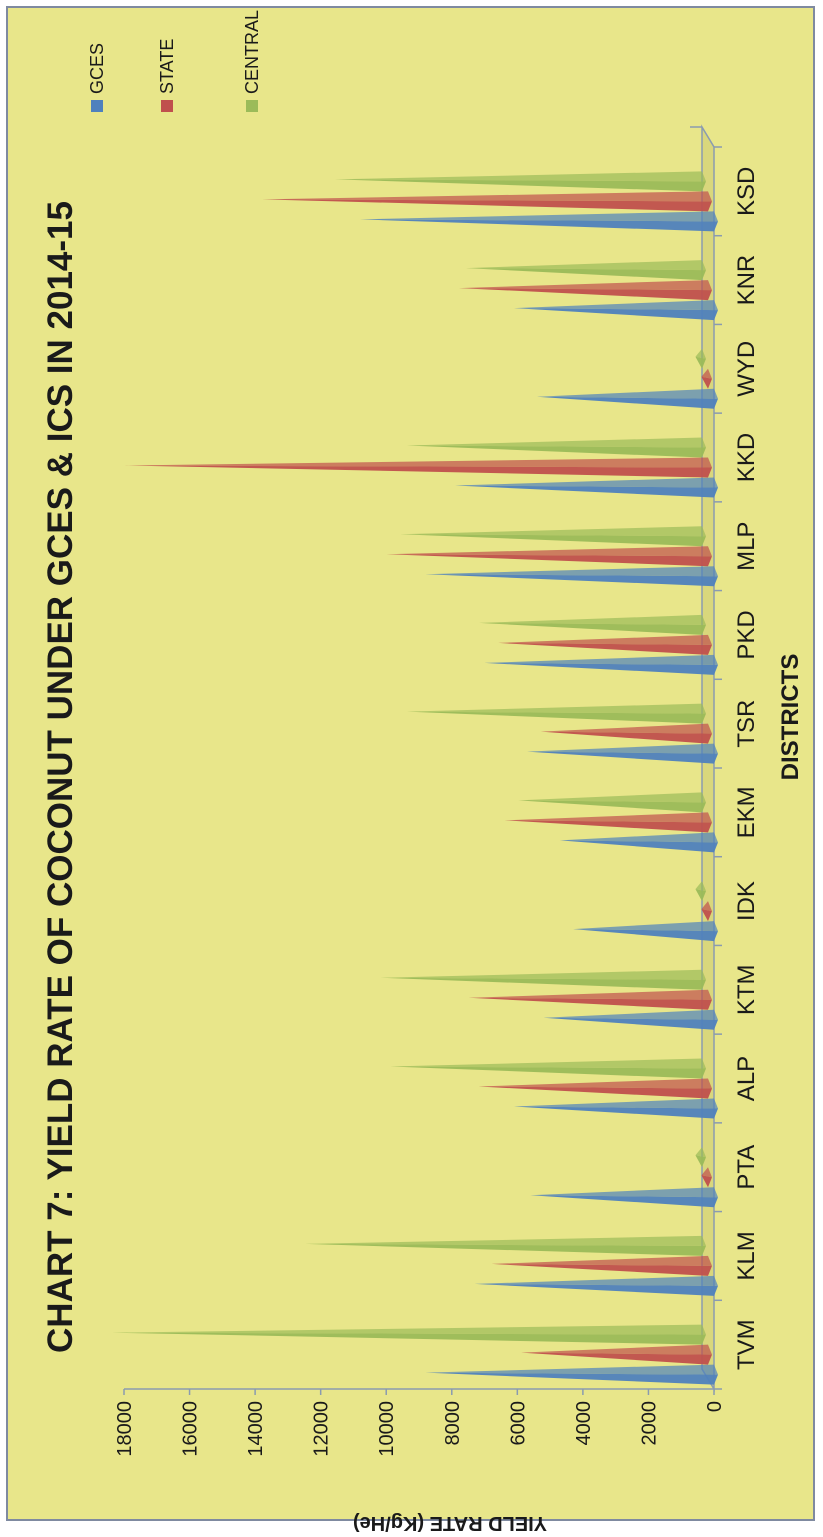 The height and width of the screenshot is (1537, 823). I want to click on bar-central-wyd, so click(700, 358).